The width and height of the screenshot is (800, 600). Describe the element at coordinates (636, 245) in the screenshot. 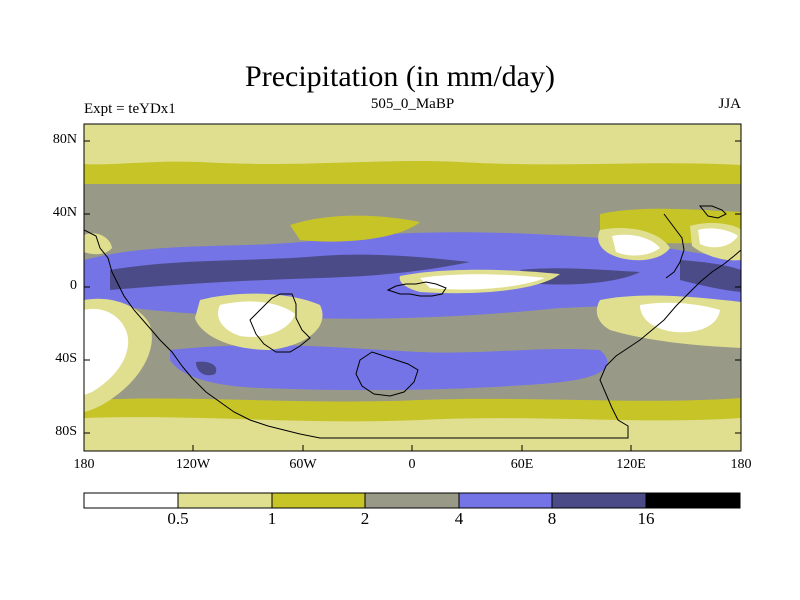

I see `patch-desert-verydry` at that location.